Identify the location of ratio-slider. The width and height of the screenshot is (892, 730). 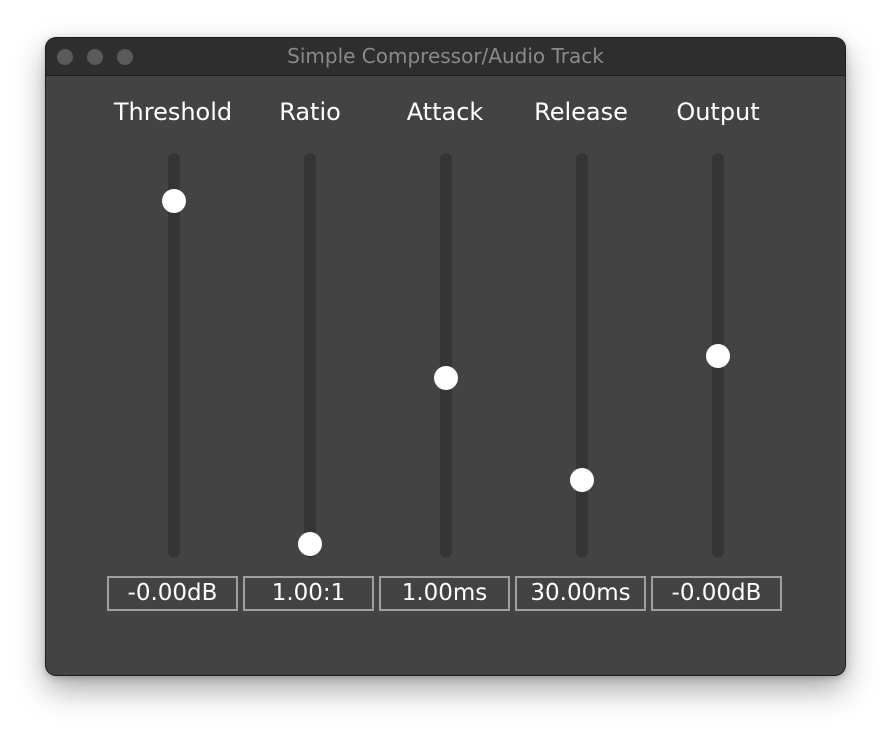
(310, 355).